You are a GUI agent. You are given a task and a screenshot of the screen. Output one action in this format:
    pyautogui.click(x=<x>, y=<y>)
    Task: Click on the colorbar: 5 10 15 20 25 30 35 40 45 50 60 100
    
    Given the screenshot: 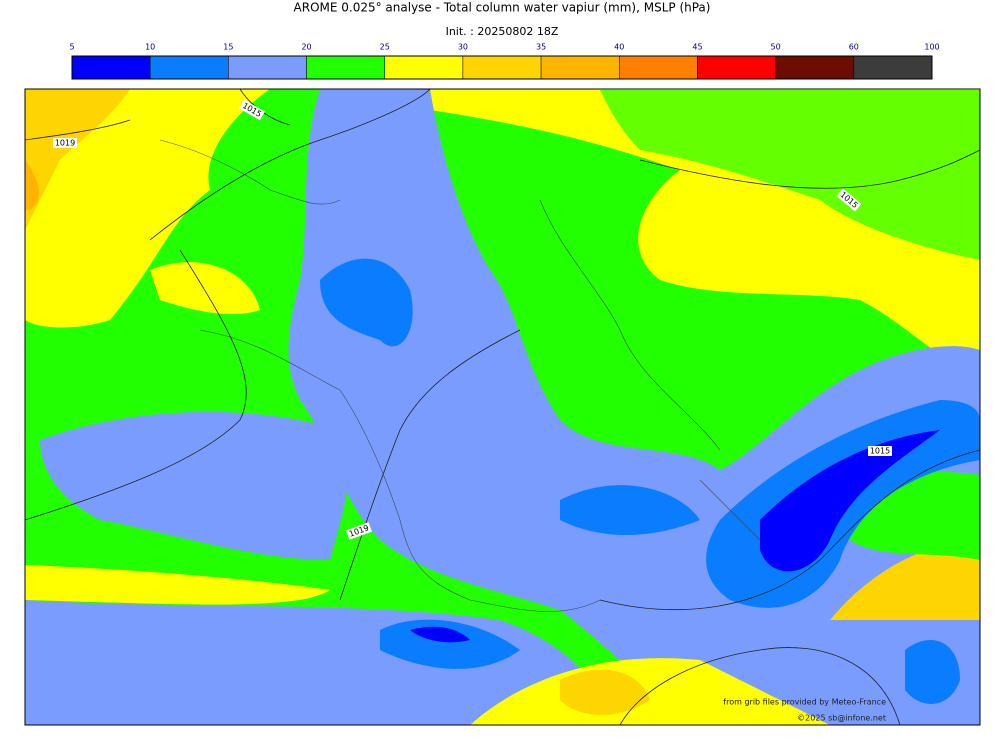 What is the action you would take?
    pyautogui.click(x=504, y=61)
    